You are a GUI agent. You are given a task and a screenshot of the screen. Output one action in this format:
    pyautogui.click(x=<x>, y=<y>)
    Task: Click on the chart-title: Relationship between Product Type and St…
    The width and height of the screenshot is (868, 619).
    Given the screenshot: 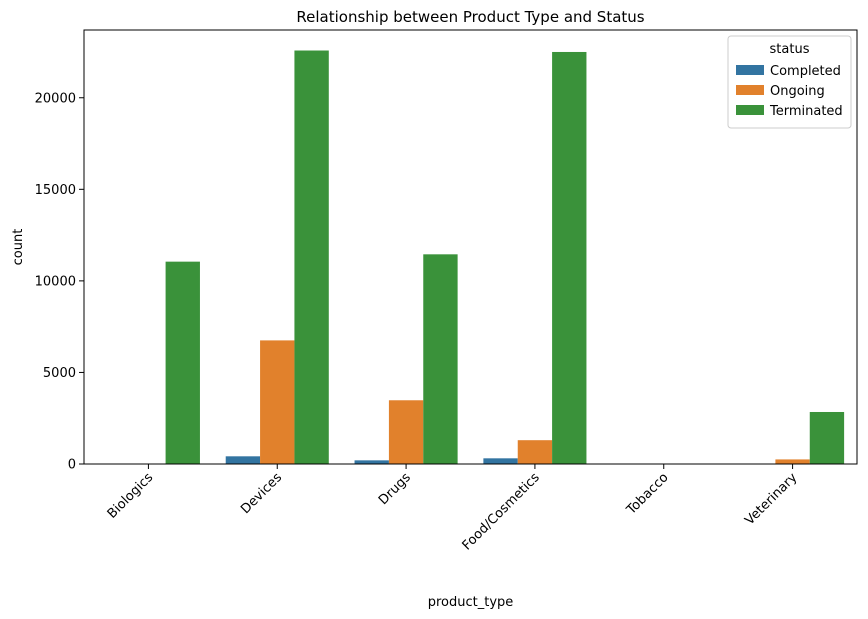 What is the action you would take?
    pyautogui.click(x=470, y=17)
    